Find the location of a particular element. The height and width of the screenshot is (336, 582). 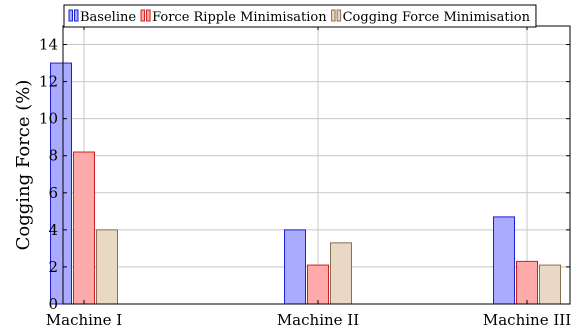

x-tick-label: Machine II is located at coordinates (318, 320).